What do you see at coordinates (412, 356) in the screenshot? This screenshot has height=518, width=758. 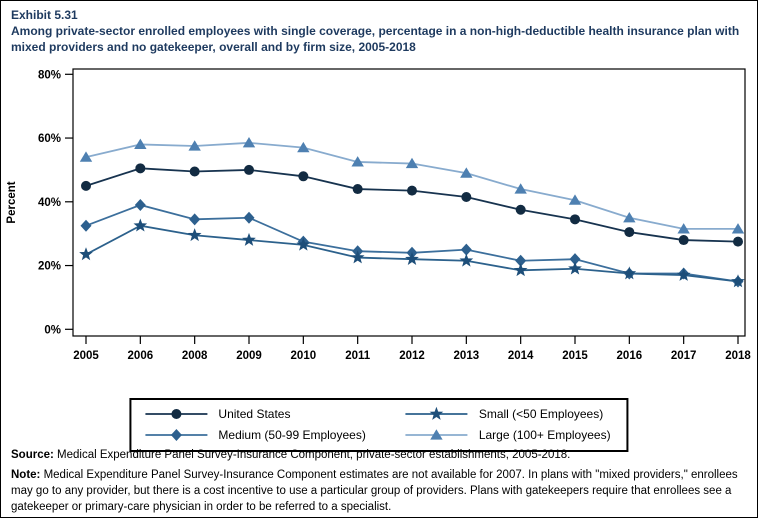 I see `x-axis-tick-label: 2012` at bounding box center [412, 356].